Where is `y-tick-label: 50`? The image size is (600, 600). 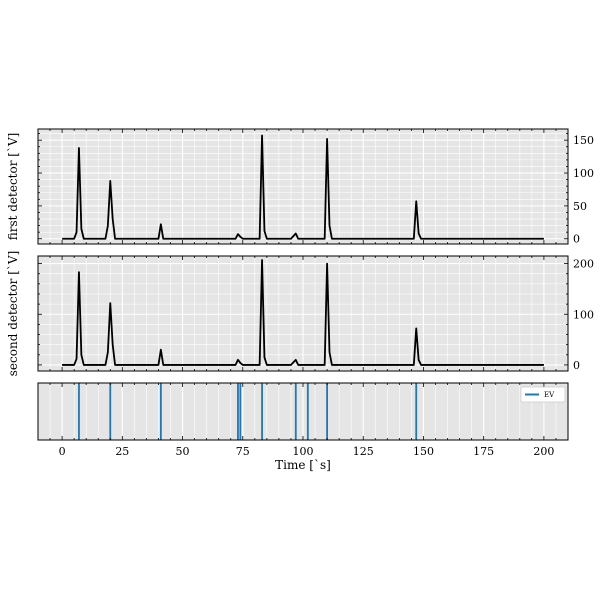 y-tick-label: 50 is located at coordinates (580, 206).